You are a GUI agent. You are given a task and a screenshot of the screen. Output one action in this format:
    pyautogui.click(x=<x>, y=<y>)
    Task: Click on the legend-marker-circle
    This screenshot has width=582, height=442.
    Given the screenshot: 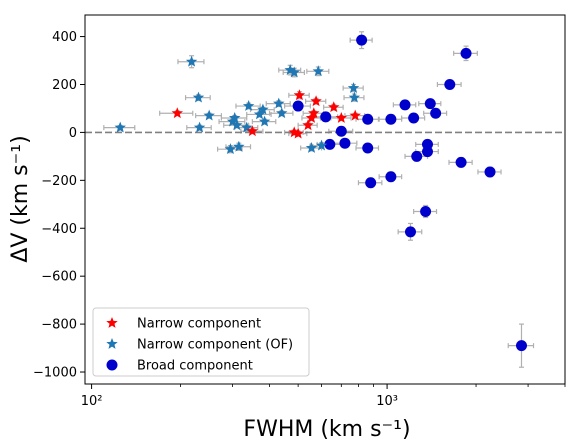 What is the action you would take?
    pyautogui.click(x=112, y=365)
    